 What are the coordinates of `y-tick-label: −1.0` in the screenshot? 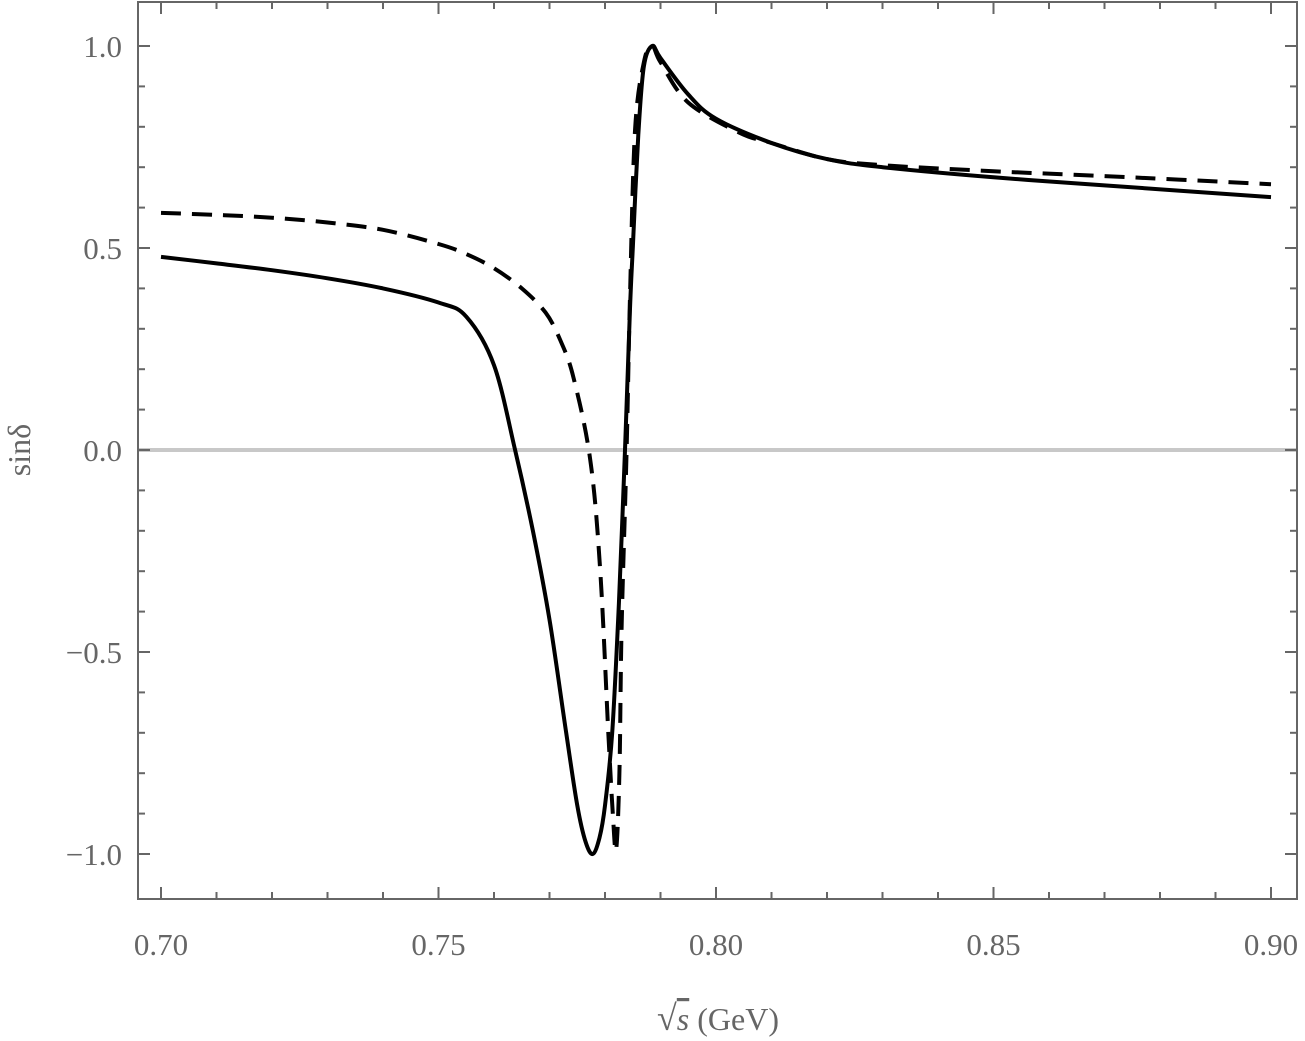 It's located at (94, 854).